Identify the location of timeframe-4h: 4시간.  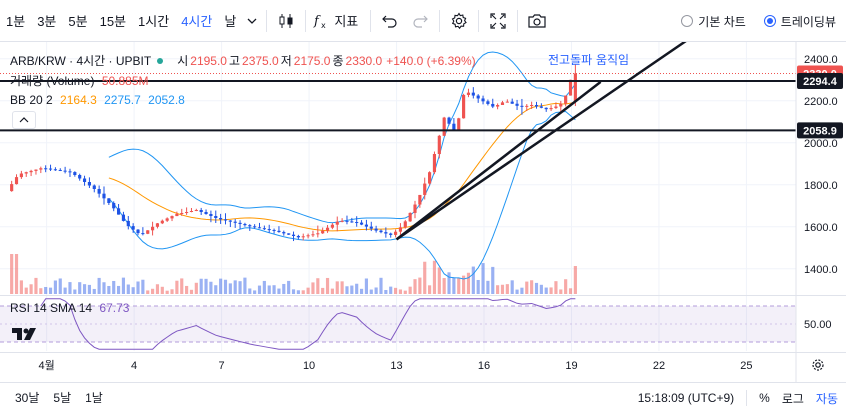
(197, 21).